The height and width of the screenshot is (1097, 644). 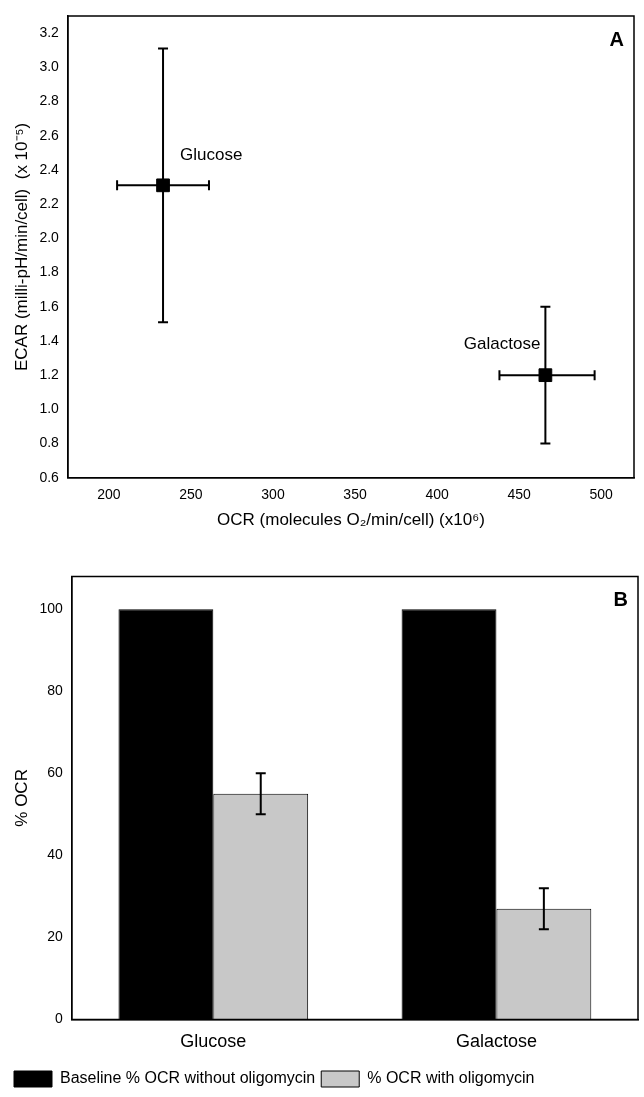 What do you see at coordinates (49, 168) in the screenshot?
I see `y-tick-label: 2.4` at bounding box center [49, 168].